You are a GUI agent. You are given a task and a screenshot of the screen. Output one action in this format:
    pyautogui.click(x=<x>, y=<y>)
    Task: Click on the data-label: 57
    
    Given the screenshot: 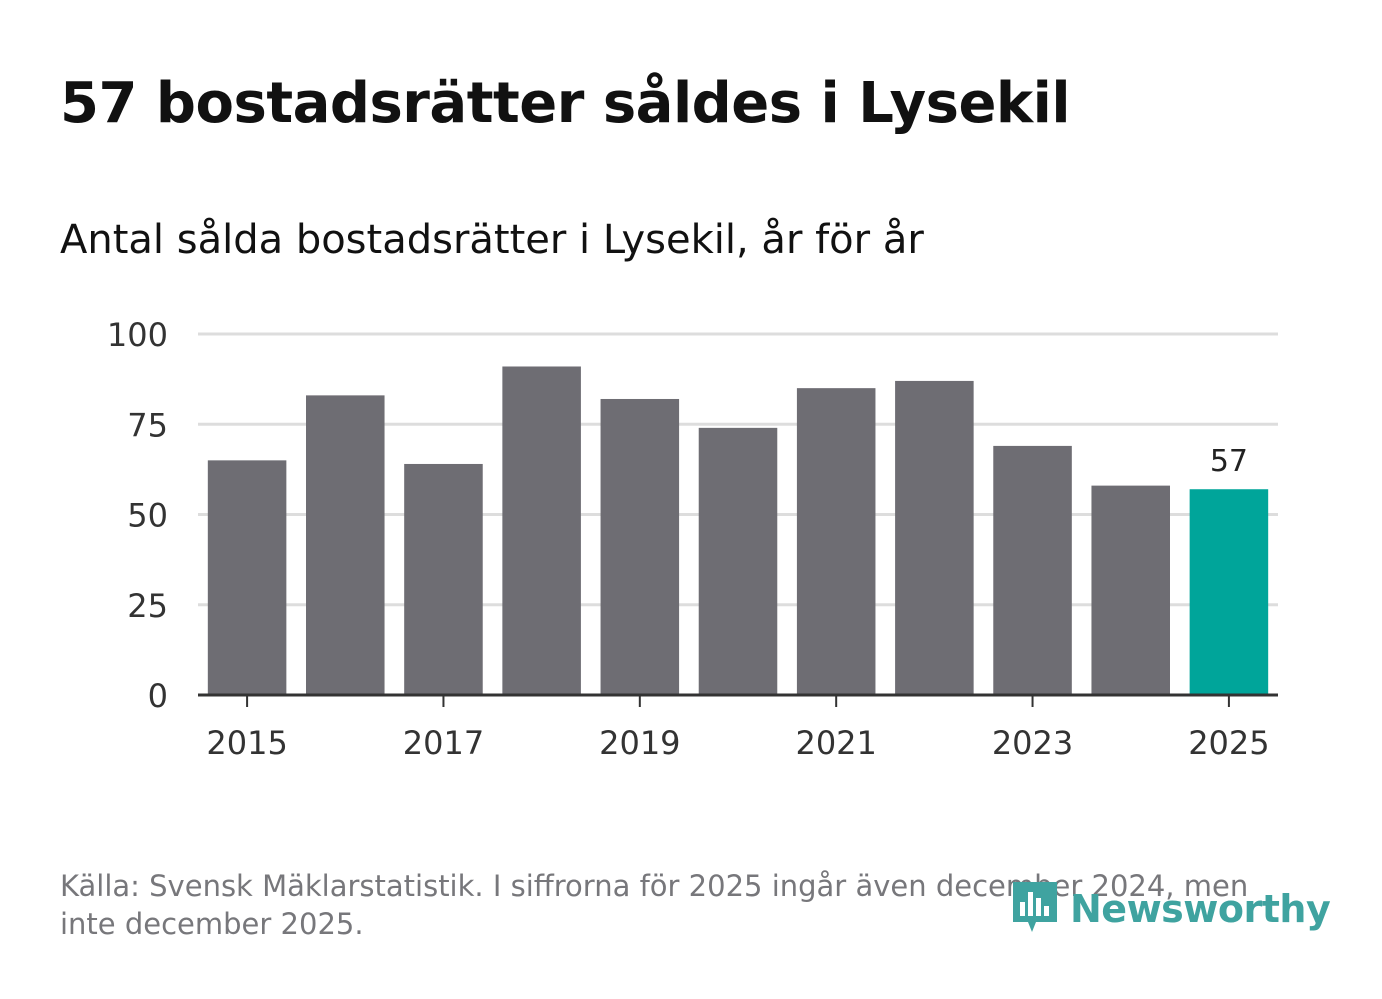 What is the action you would take?
    pyautogui.click(x=1229, y=461)
    